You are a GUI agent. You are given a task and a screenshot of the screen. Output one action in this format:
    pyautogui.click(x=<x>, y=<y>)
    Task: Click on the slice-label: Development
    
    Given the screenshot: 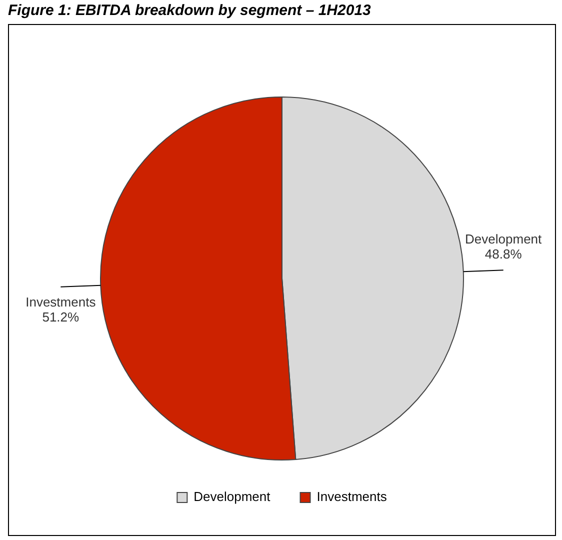 What is the action you would take?
    pyautogui.click(x=503, y=239)
    